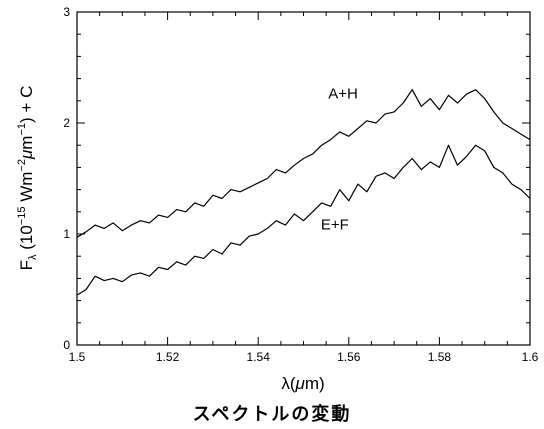  Describe the element at coordinates (530, 357) in the screenshot. I see `x-tick-label: 1.6` at that location.